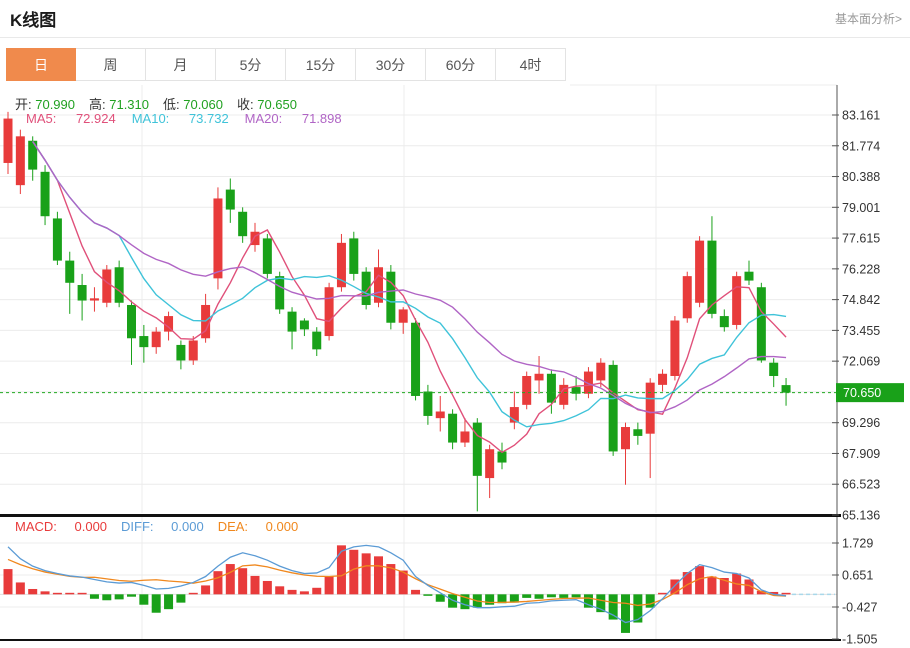  I want to click on legend-value: 70.060, so click(201, 104).